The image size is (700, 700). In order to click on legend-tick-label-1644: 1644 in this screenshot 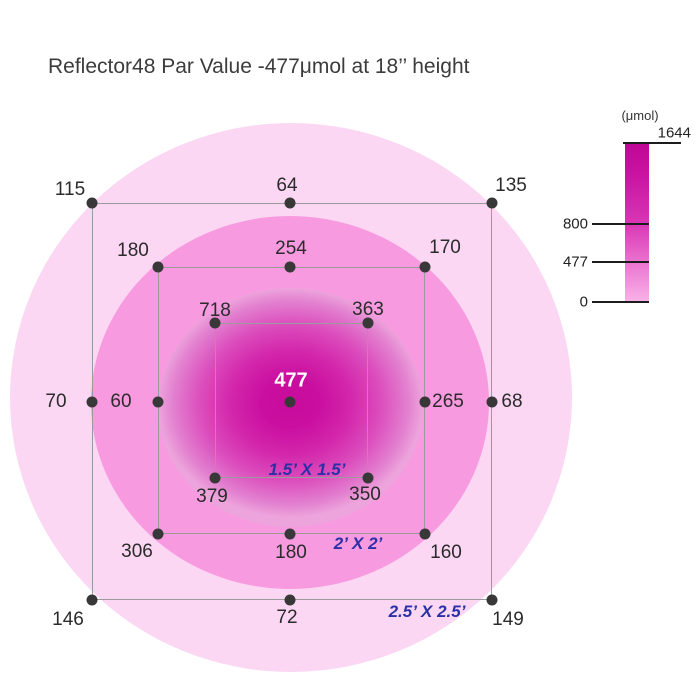, I will do `click(674, 133)`.